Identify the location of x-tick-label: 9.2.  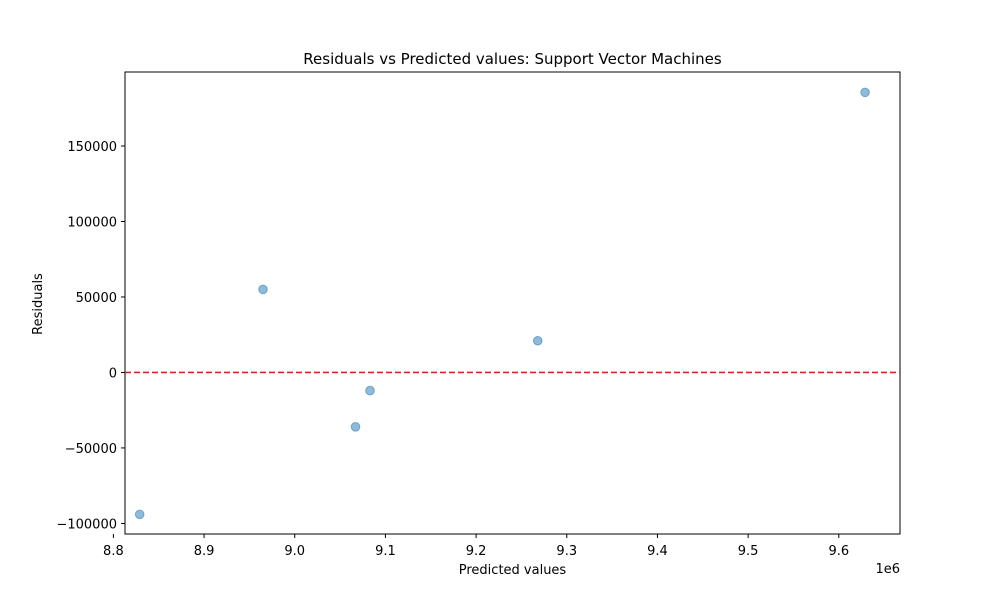
(476, 551).